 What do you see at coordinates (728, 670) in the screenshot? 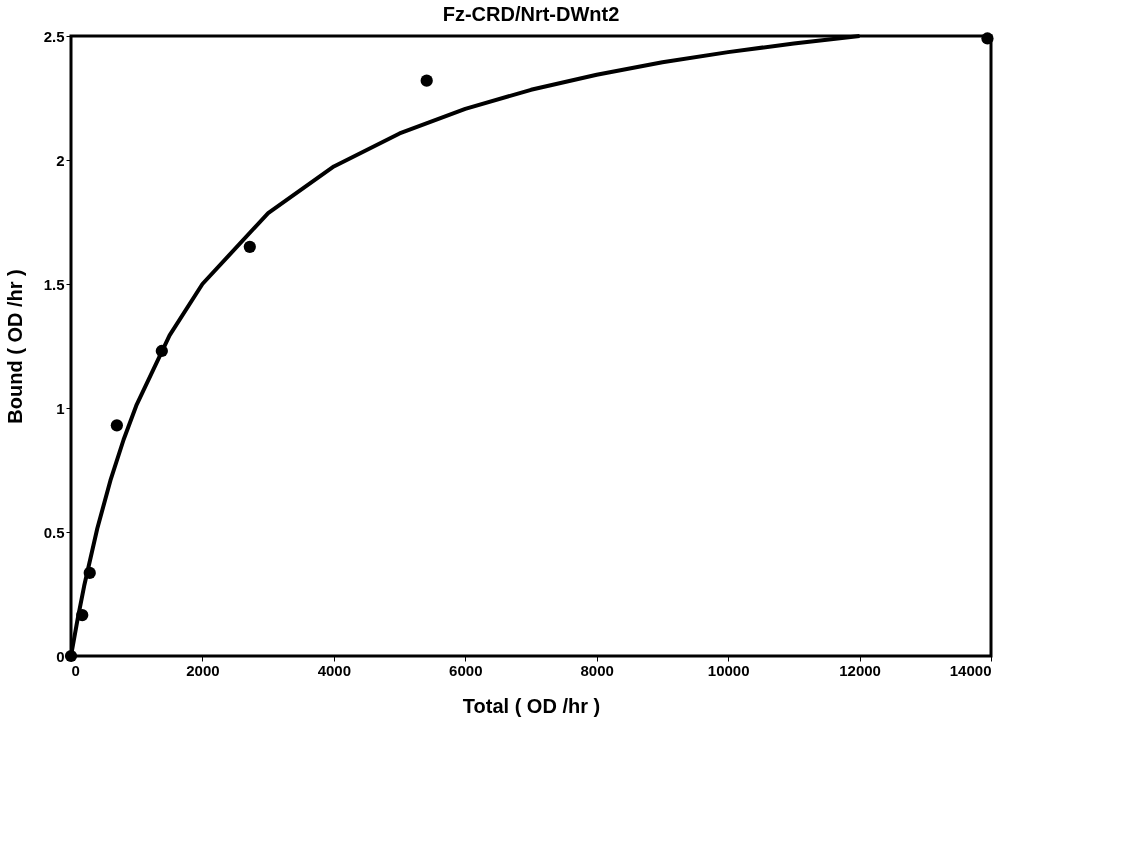
I see `x-tick-label: 10000` at bounding box center [728, 670].